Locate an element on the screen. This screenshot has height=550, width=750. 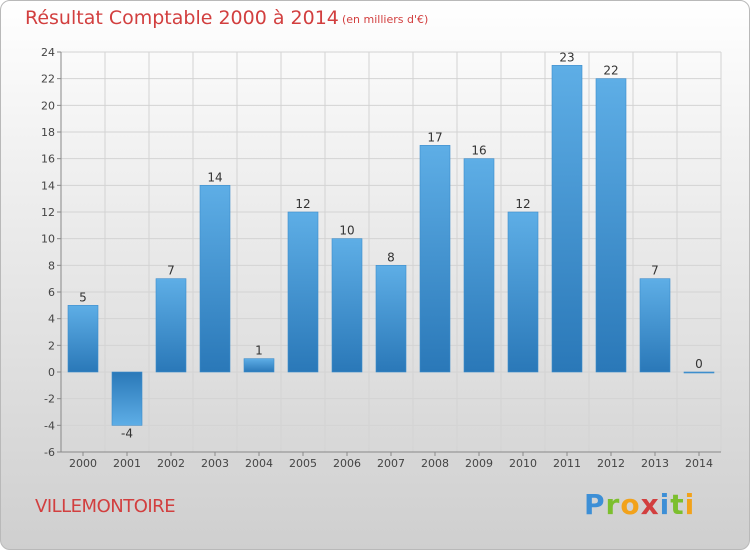
bar-value-label: 16 is located at coordinates (478, 151).